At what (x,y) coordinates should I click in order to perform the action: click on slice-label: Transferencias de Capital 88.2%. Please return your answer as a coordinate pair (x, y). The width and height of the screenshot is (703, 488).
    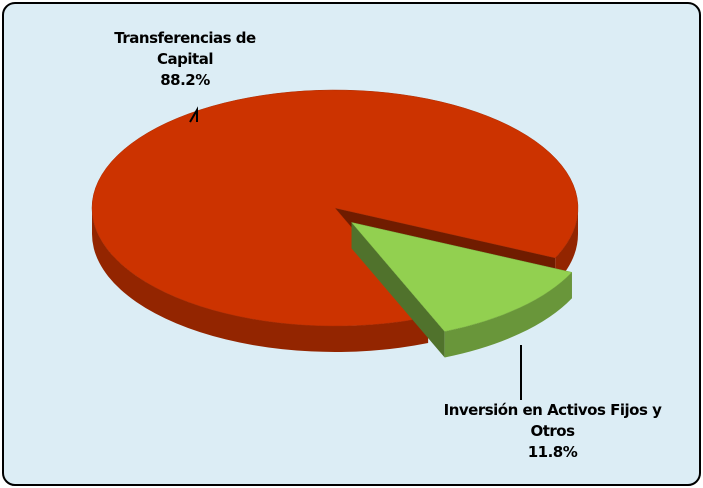
    Looking at the image, I should click on (185, 59).